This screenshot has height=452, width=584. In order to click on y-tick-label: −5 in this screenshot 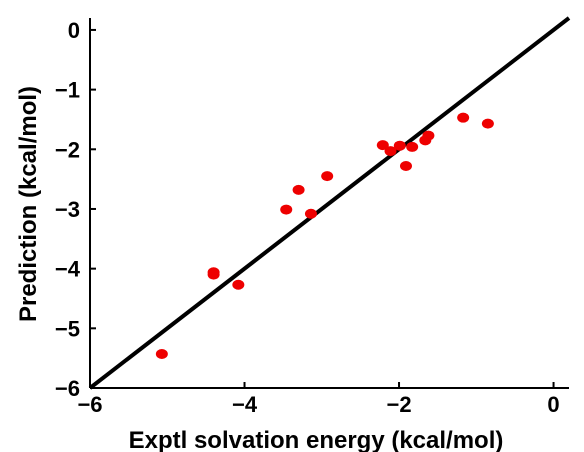, I will do `click(67, 328)`.